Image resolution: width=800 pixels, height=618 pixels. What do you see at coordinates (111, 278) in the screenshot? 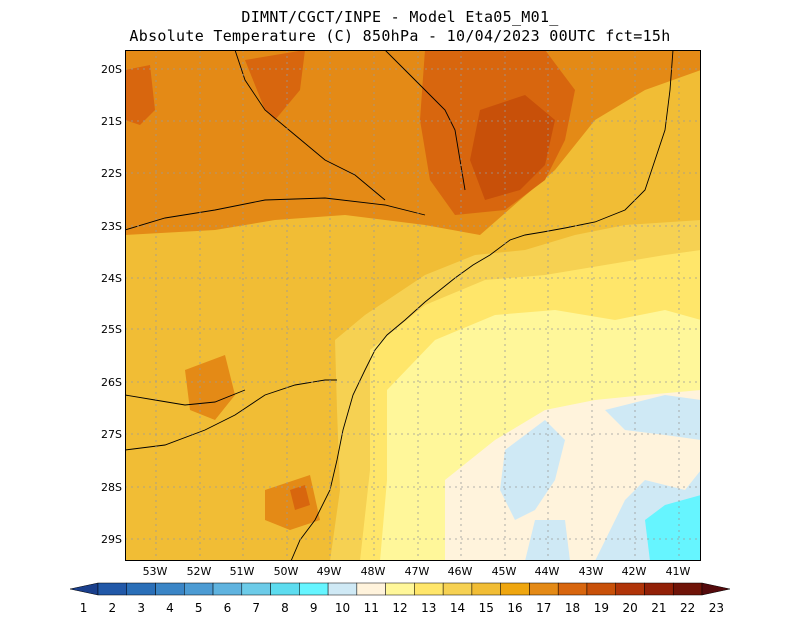
I see `lat-label-24s: 24S` at bounding box center [111, 278].